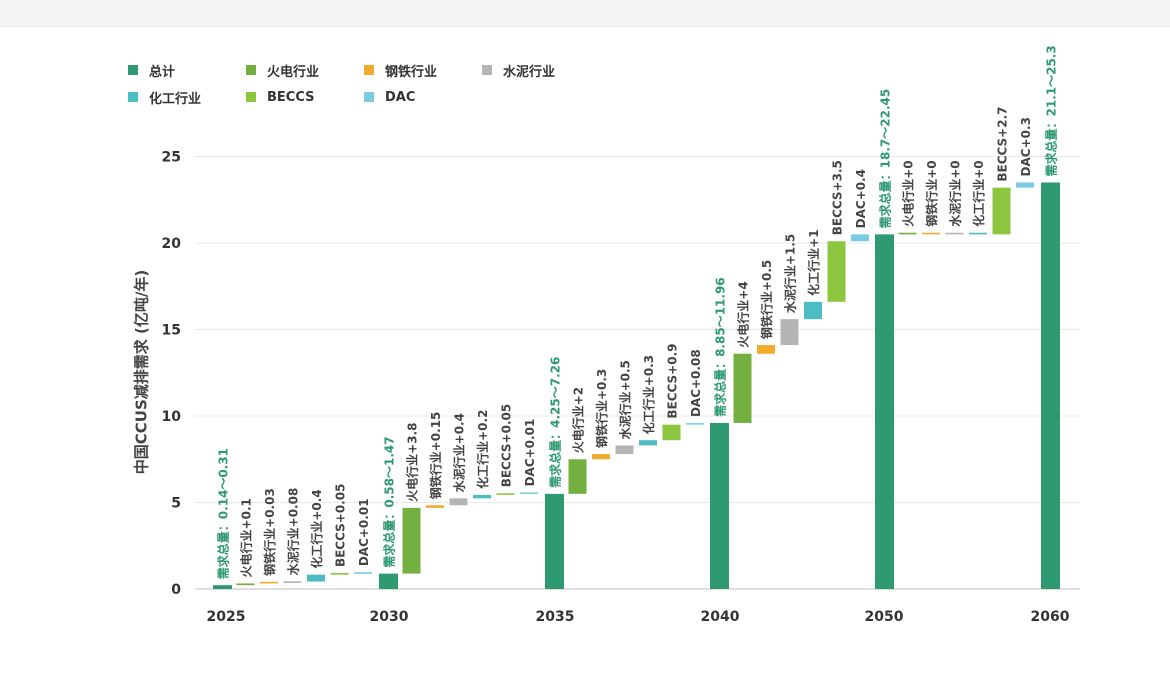 This screenshot has height=682, width=1170. What do you see at coordinates (931, 193) in the screenshot?
I see `bar-label: 钢铁行业+0` at bounding box center [931, 193].